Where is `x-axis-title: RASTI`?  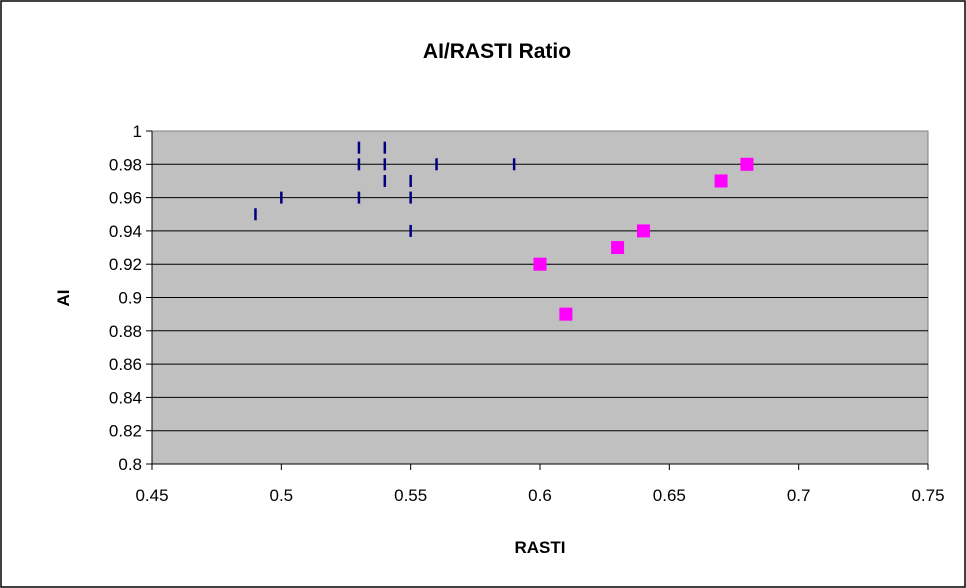 x-axis-title: RASTI is located at coordinates (540, 547).